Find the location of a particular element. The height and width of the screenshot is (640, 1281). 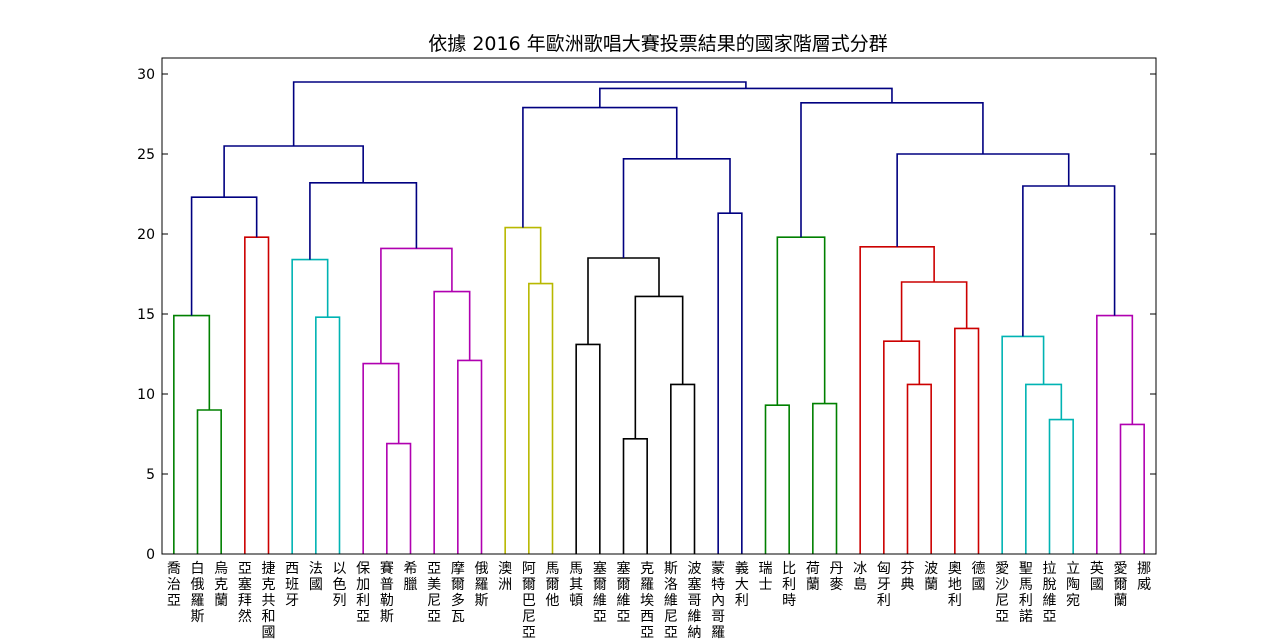

leaf-label: 白俄羅斯 is located at coordinates (198, 593).